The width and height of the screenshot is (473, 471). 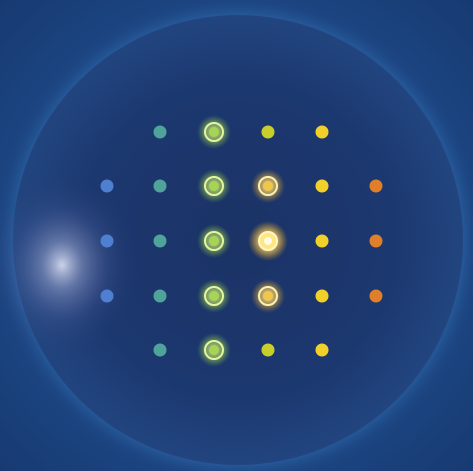 I want to click on dot-yellow-r2c5, so click(x=322, y=186).